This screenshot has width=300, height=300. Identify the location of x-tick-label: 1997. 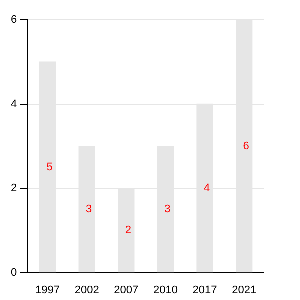
(48, 290).